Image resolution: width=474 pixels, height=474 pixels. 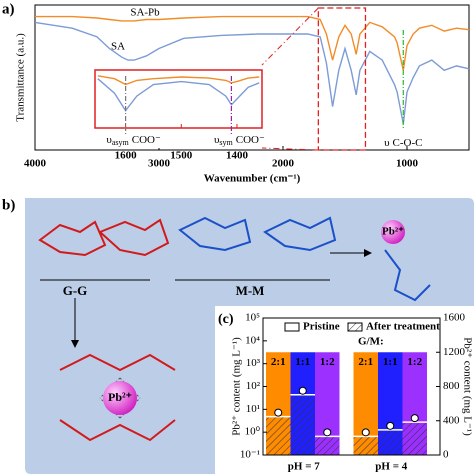 I want to click on annotation-text: C-O-C, so click(x=408, y=143).